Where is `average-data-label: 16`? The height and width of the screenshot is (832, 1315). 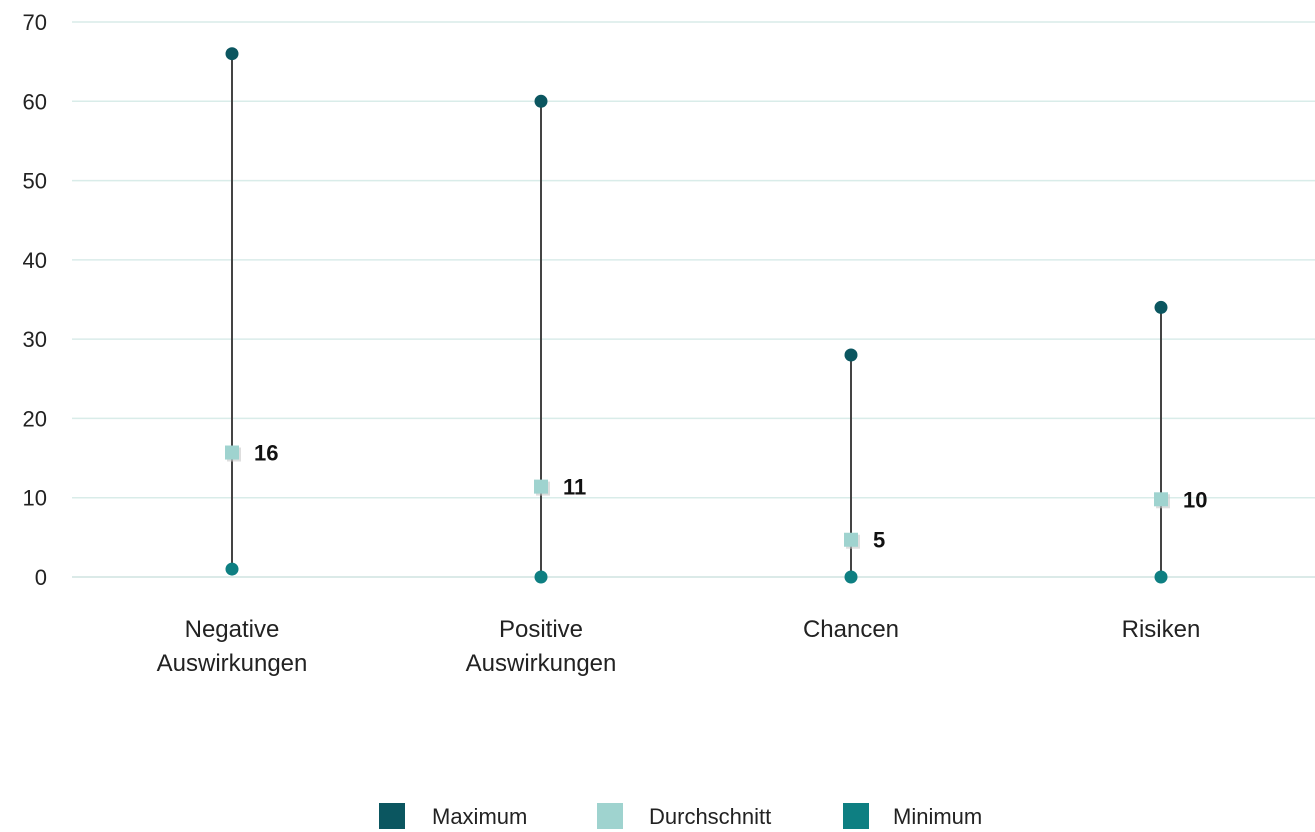
average-data-label: 16 is located at coordinates (266, 453).